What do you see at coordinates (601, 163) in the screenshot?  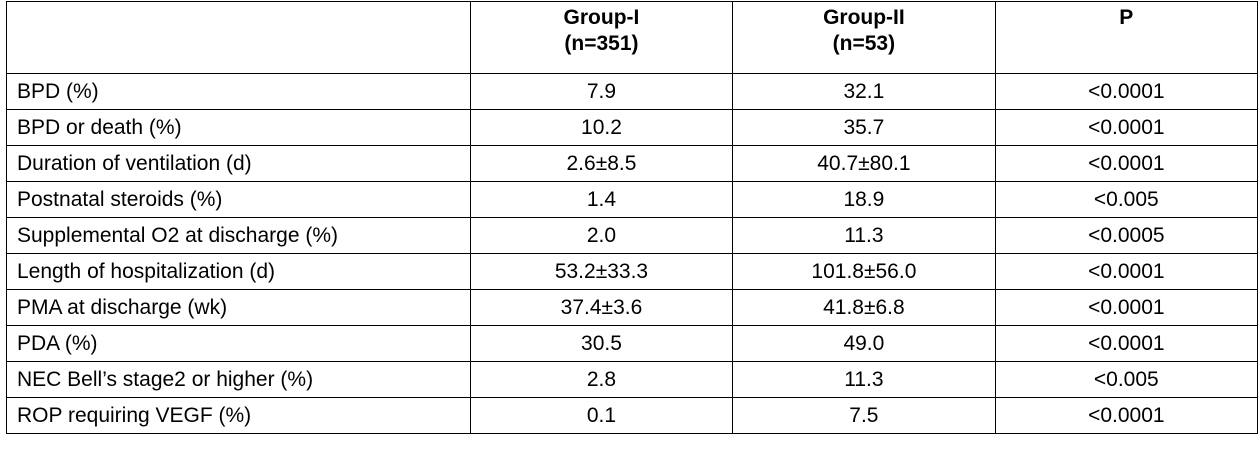 I see `group1-value: 2.6±8.5` at bounding box center [601, 163].